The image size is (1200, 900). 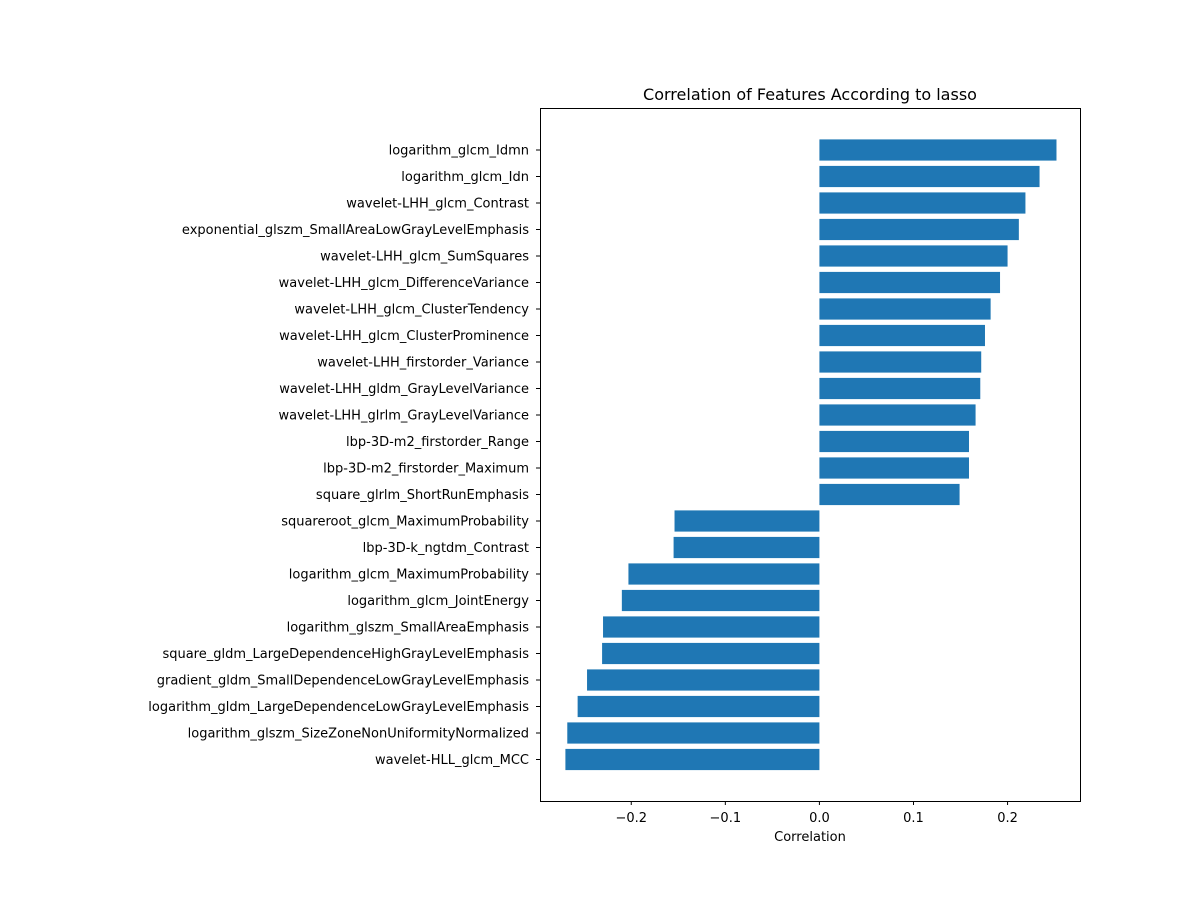 I want to click on category-label: wavelet-LHH_firstorder_Variance, so click(x=423, y=363).